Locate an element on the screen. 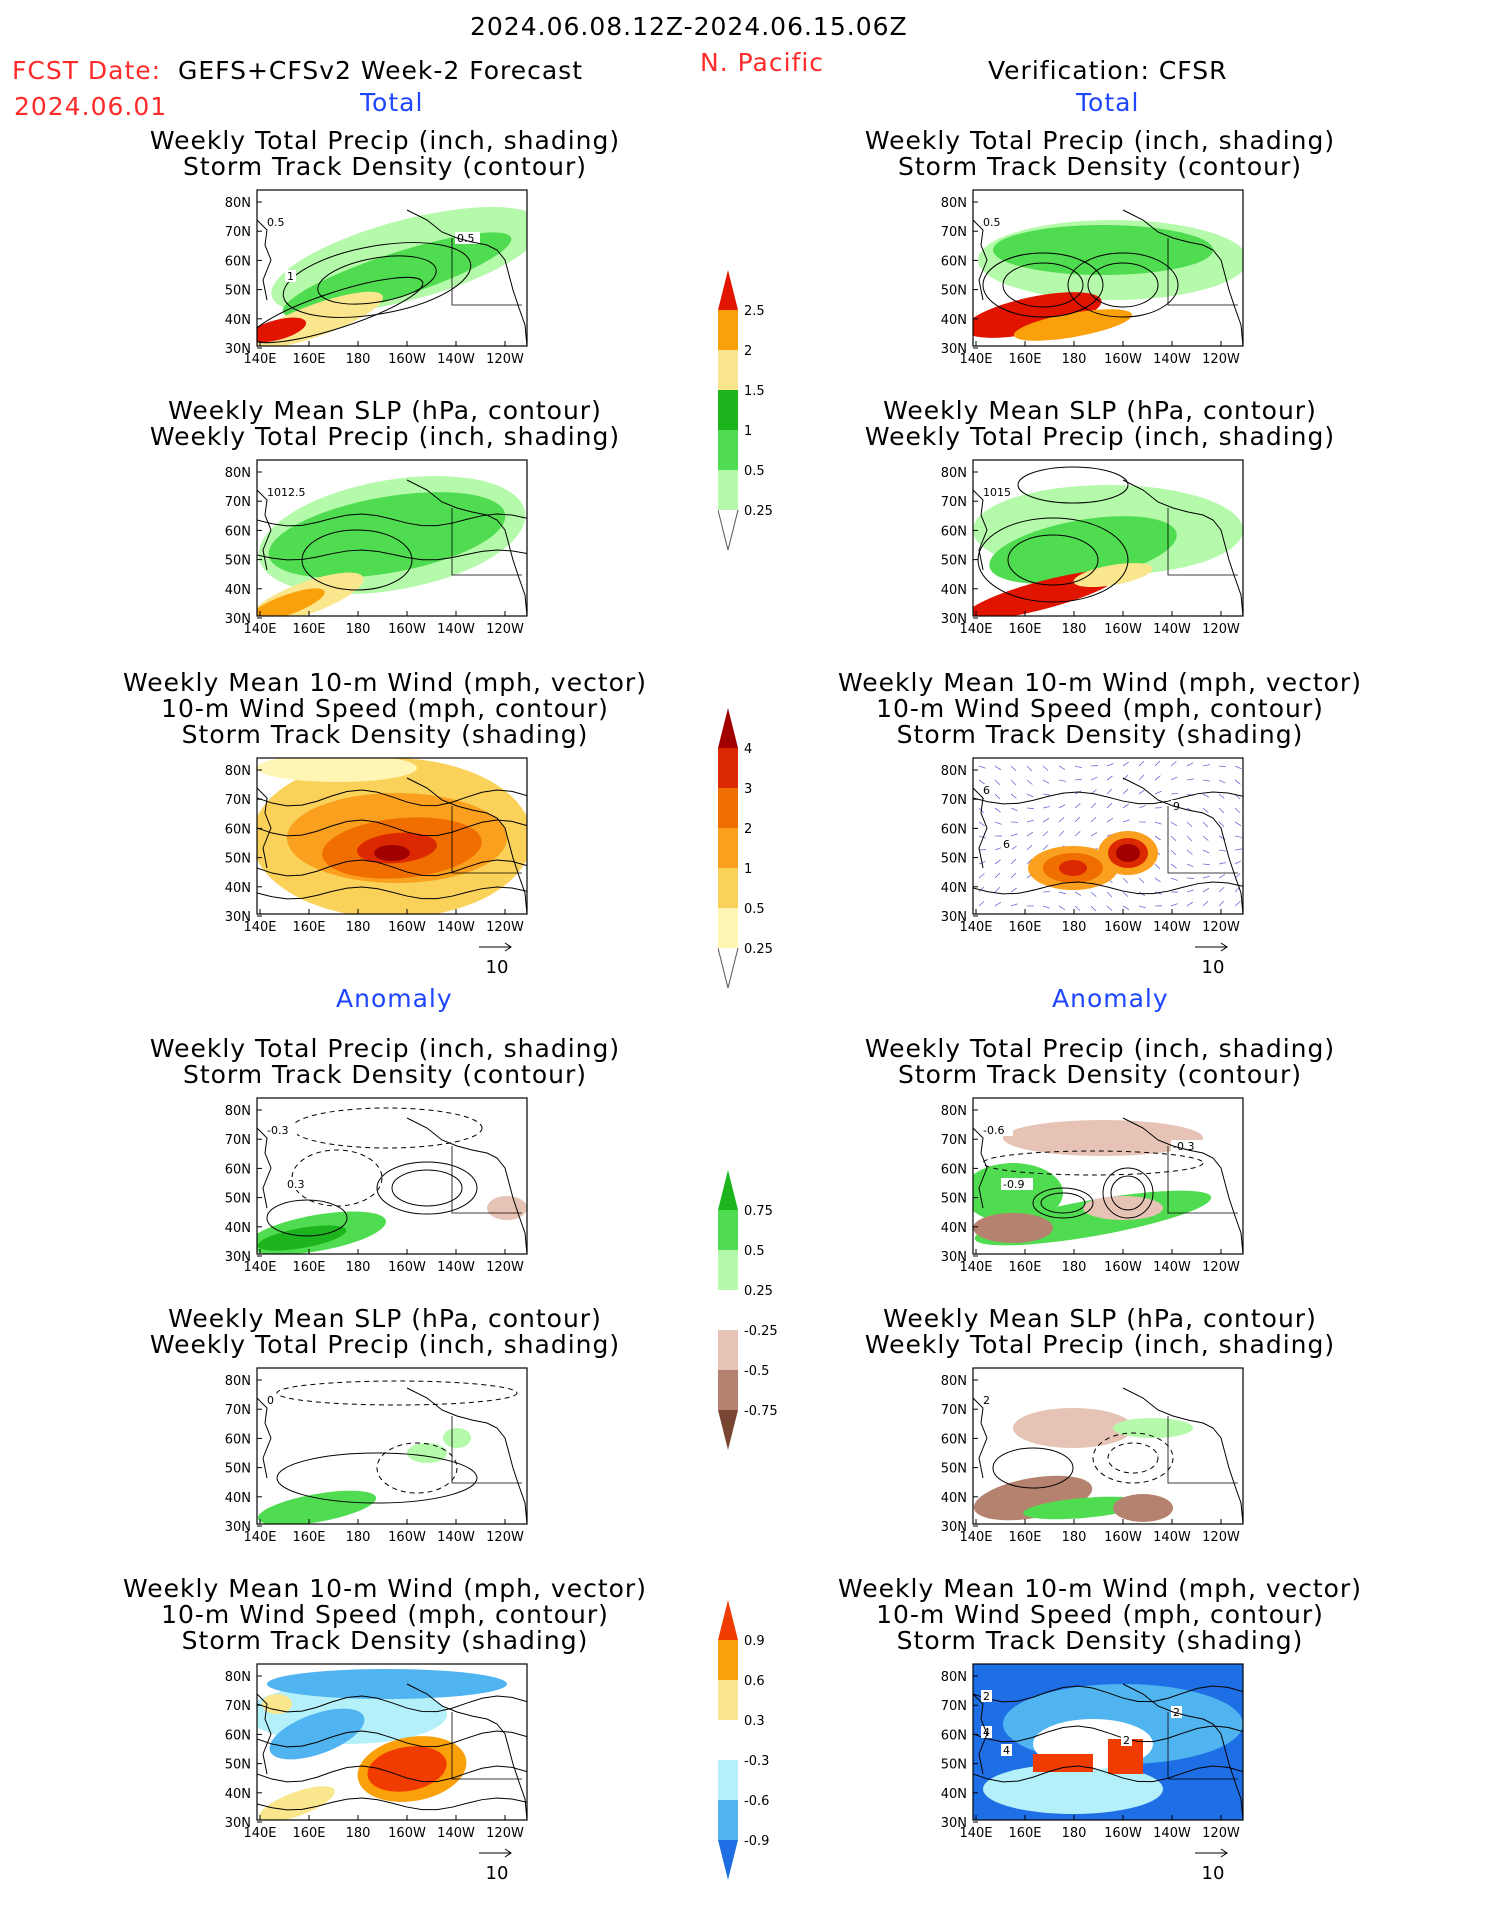  contour-label: 1012.5 is located at coordinates (288, 492).